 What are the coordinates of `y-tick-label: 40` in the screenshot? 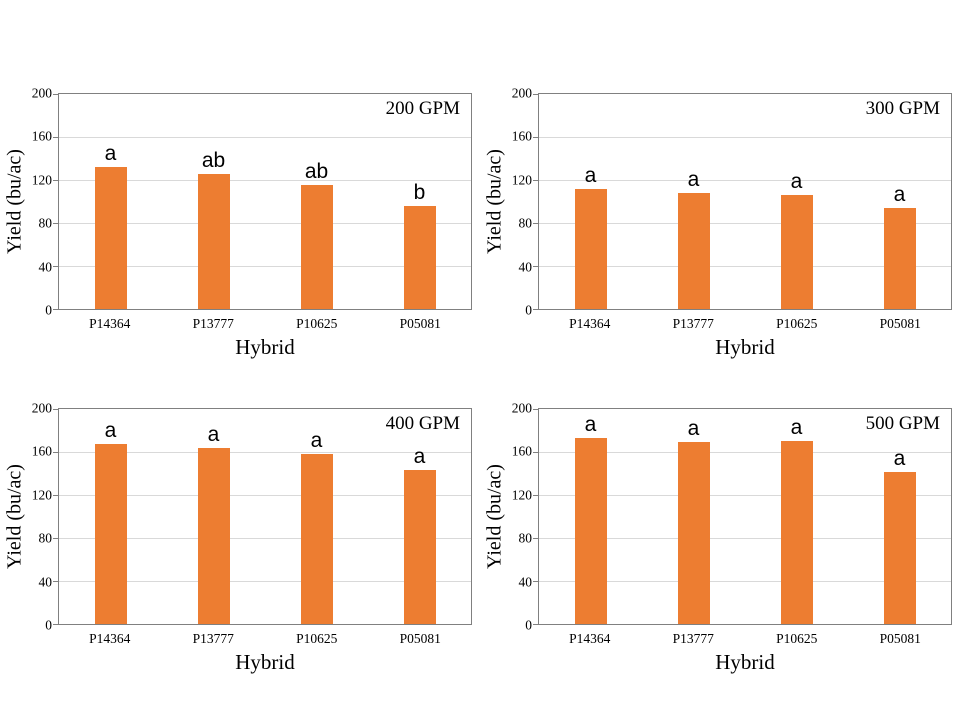 It's located at (525, 581).